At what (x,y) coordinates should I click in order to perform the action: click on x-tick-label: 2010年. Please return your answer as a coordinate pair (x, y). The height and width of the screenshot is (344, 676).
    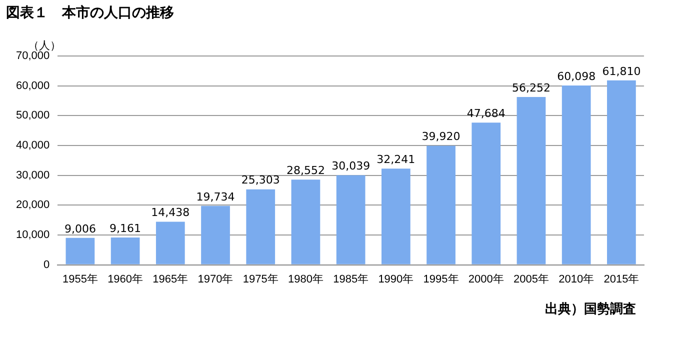
    Looking at the image, I should click on (576, 279).